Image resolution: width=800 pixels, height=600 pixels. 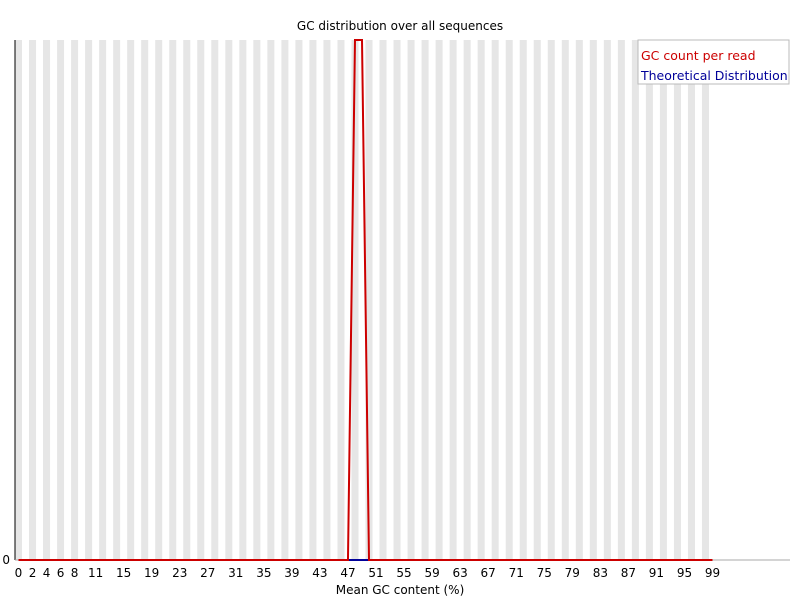 What do you see at coordinates (600, 573) in the screenshot?
I see `x-tick-label: 83` at bounding box center [600, 573].